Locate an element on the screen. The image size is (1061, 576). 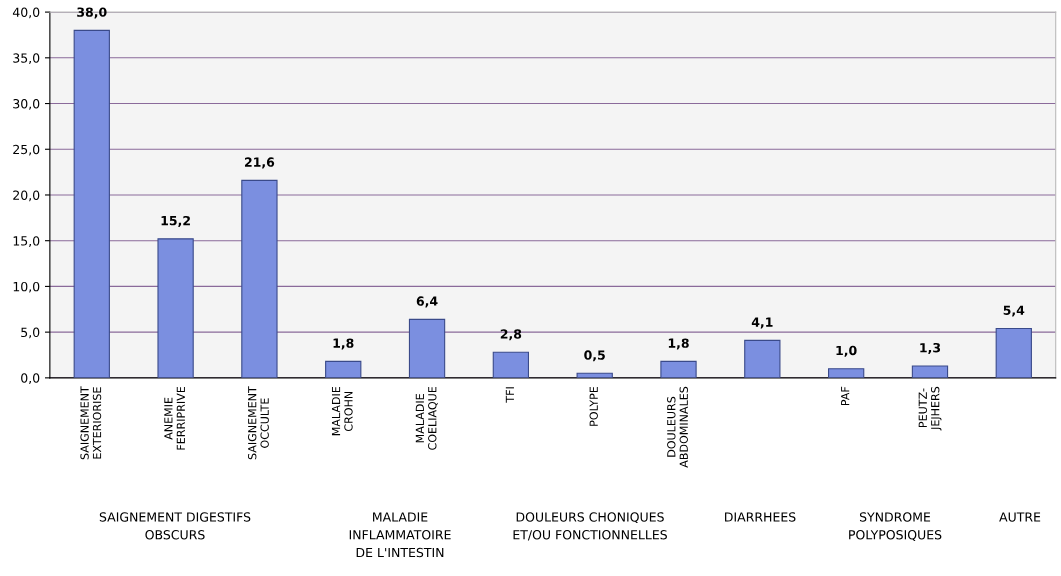
data-label: 5,4 is located at coordinates (1014, 311).